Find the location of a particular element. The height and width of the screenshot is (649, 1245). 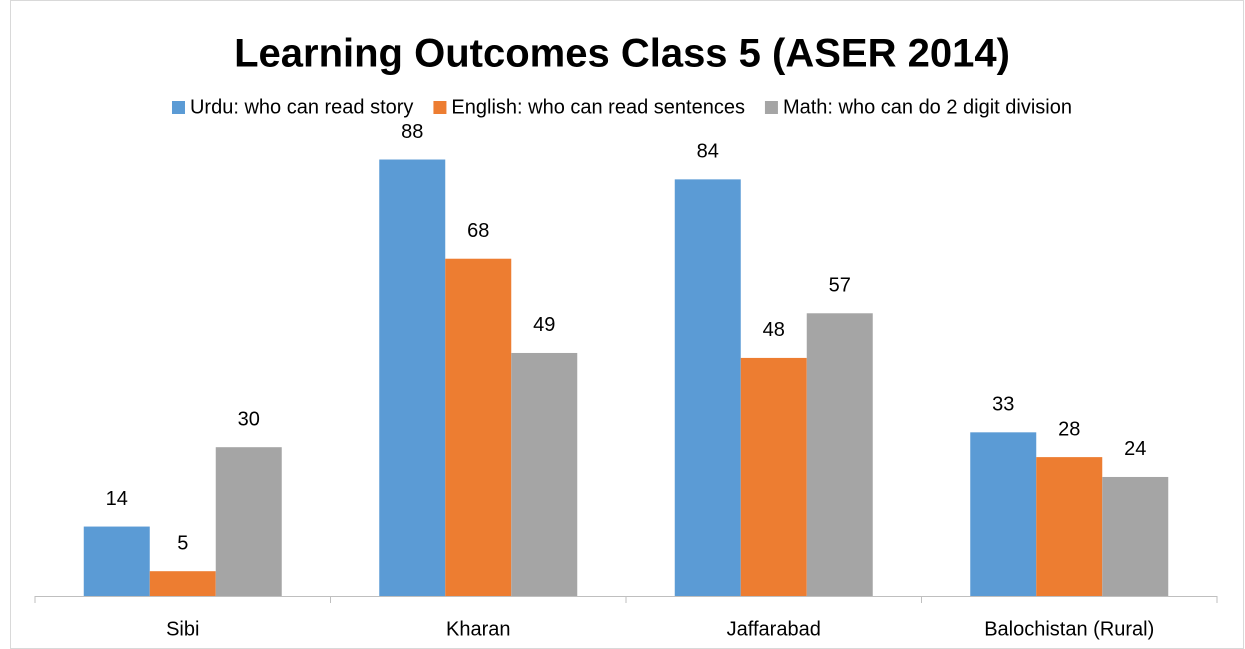

data-label: 57 is located at coordinates (840, 286).